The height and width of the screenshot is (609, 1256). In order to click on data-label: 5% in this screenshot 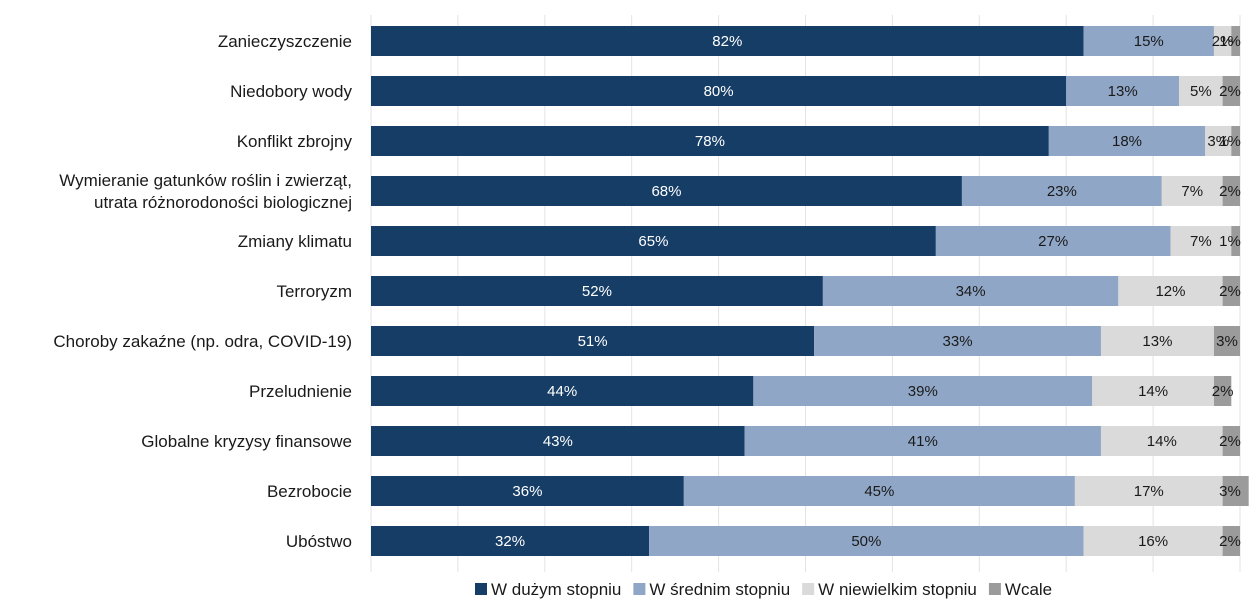, I will do `click(1201, 91)`.